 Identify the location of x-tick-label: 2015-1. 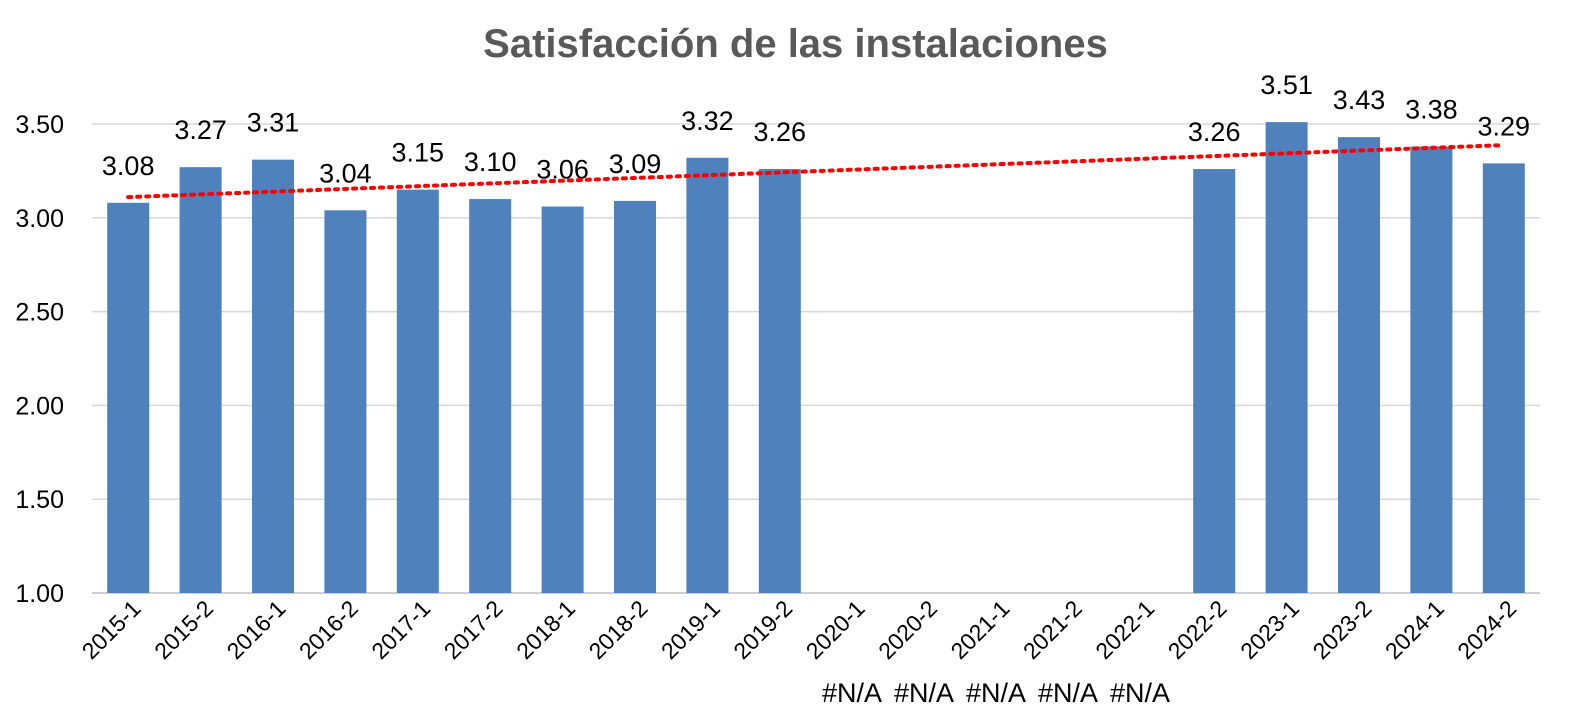
(111, 629).